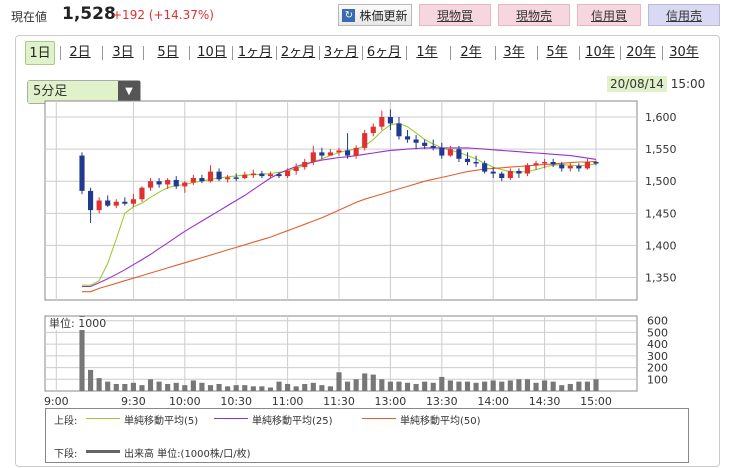  Describe the element at coordinates (514, 52) in the screenshot. I see `tab-3y: 3年` at that location.